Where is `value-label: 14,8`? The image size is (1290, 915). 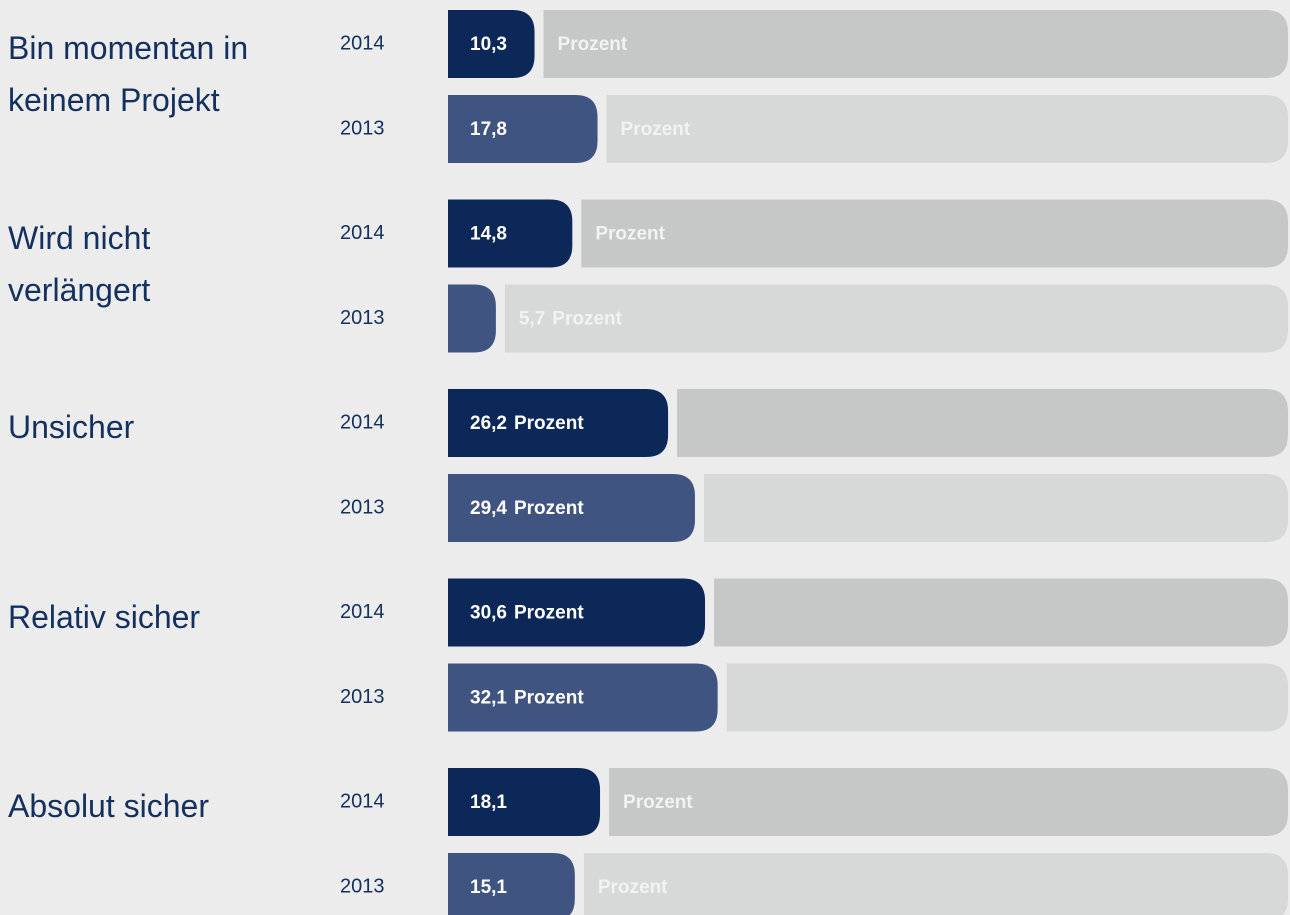 value-label: 14,8 is located at coordinates (488, 234).